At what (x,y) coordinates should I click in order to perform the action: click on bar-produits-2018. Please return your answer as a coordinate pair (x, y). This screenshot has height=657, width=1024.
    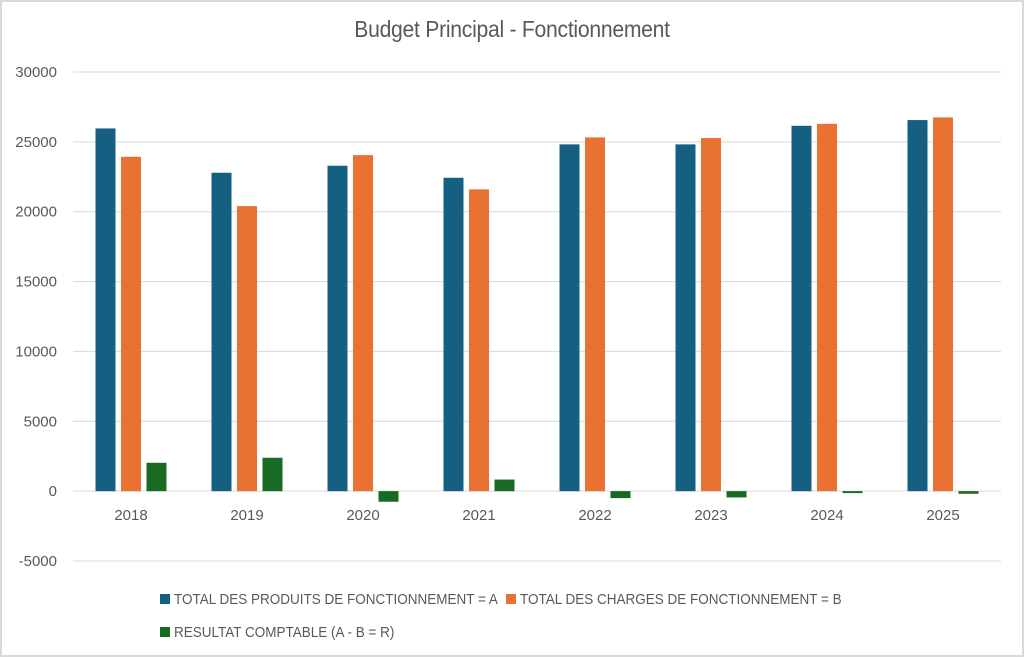
    Looking at the image, I should click on (105, 310).